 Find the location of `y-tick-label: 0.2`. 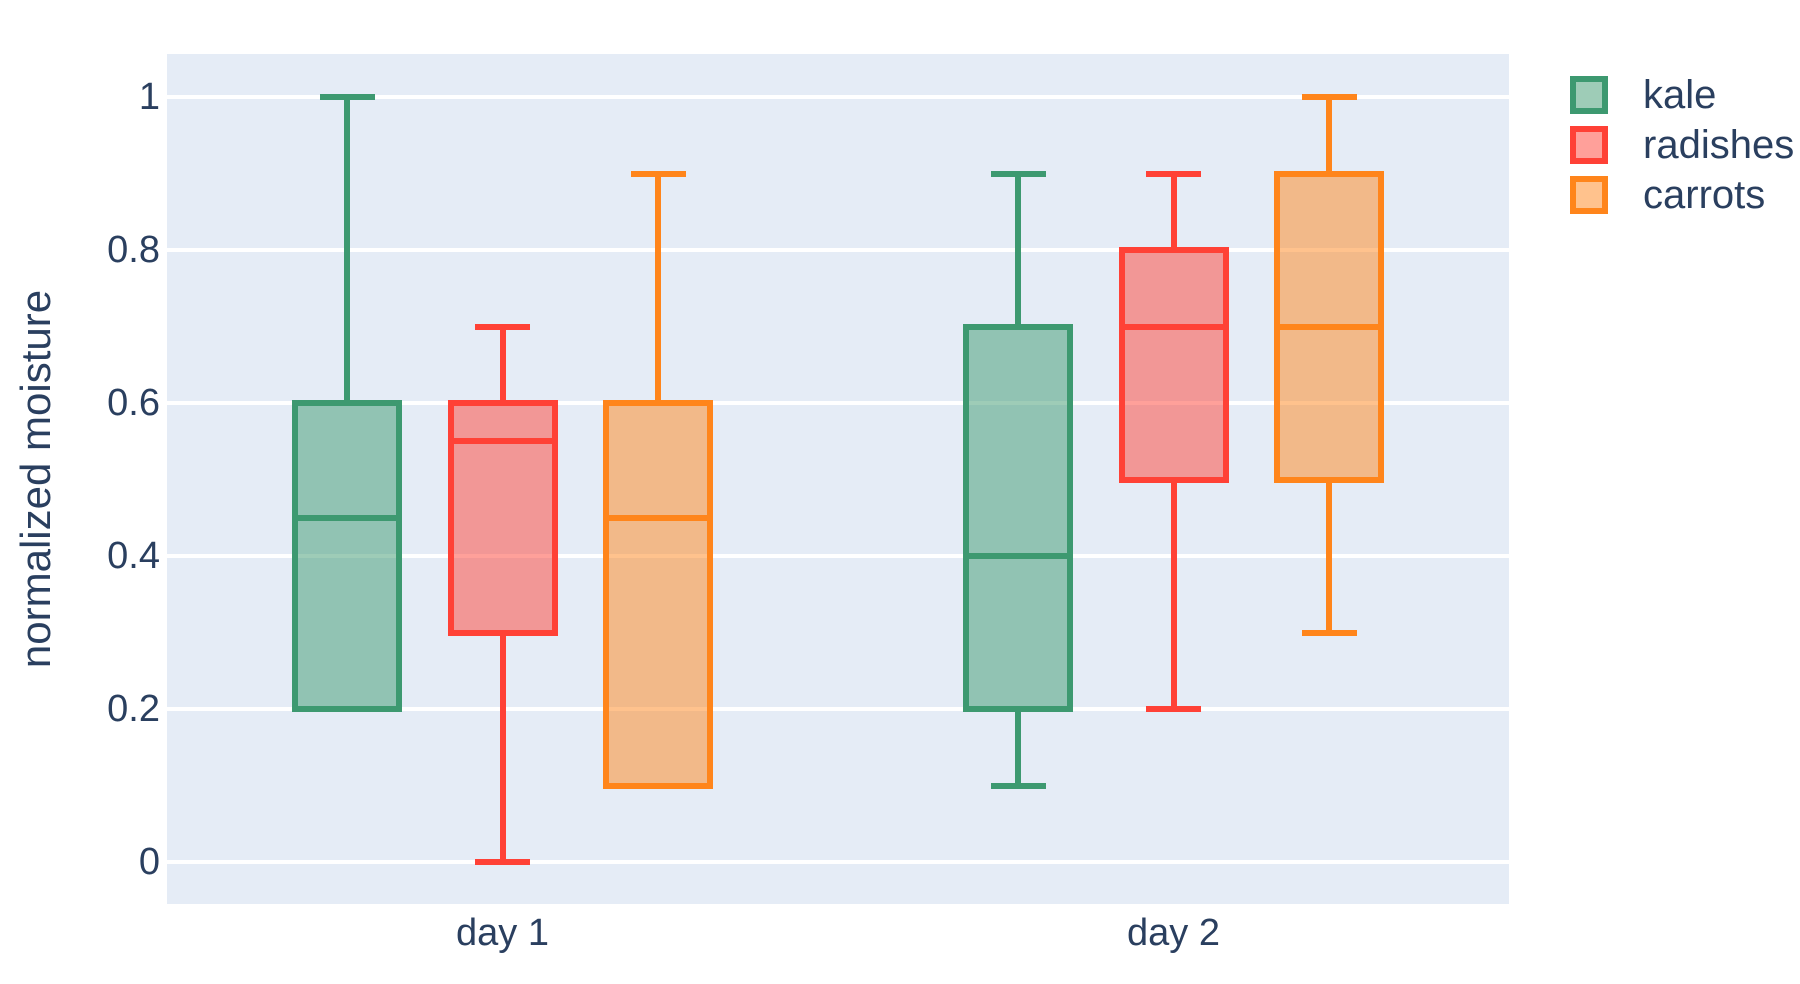

y-tick-label: 0.2 is located at coordinates (133, 709).